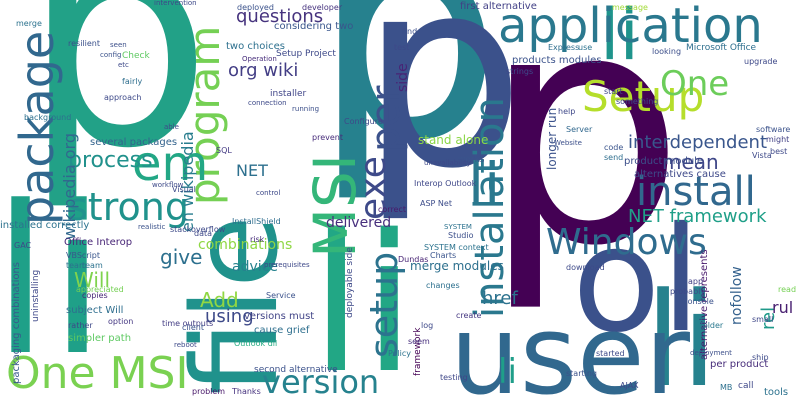 Image resolution: width=800 pixels, height=400 pixels. Describe the element at coordinates (629, 385) in the screenshot. I see `word: AJAX` at that location.